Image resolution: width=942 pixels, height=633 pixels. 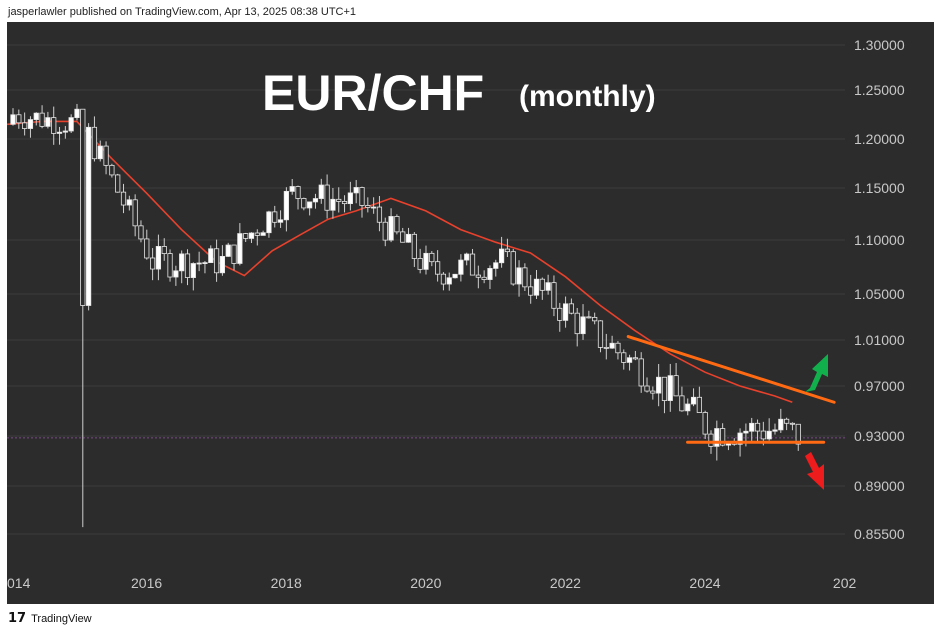 What do you see at coordinates (879, 340) in the screenshot?
I see `y-tick-label: 1.01000` at bounding box center [879, 340].